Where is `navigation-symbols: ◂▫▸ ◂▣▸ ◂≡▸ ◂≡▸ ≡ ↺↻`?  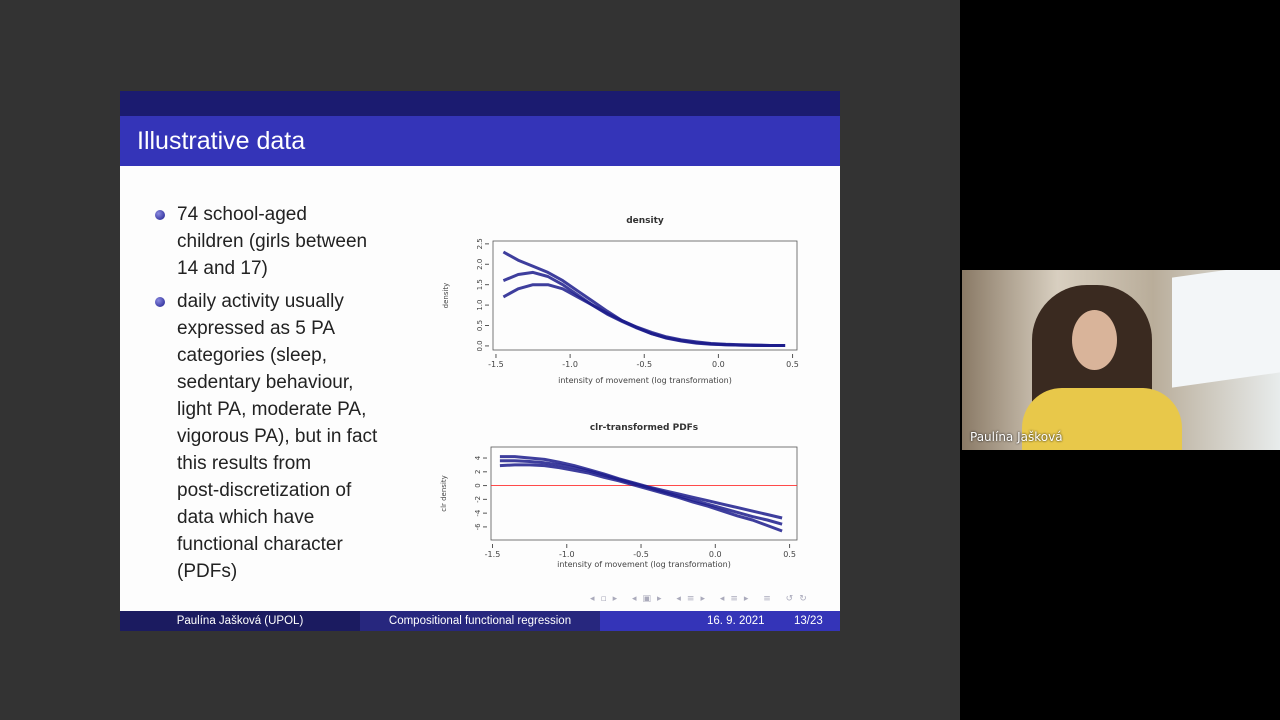
navigation-symbols: ◂▫▸ ◂▣▸ ◂≡▸ ◂≡▸ ≡ ↺↻ is located at coordinates (701, 599).